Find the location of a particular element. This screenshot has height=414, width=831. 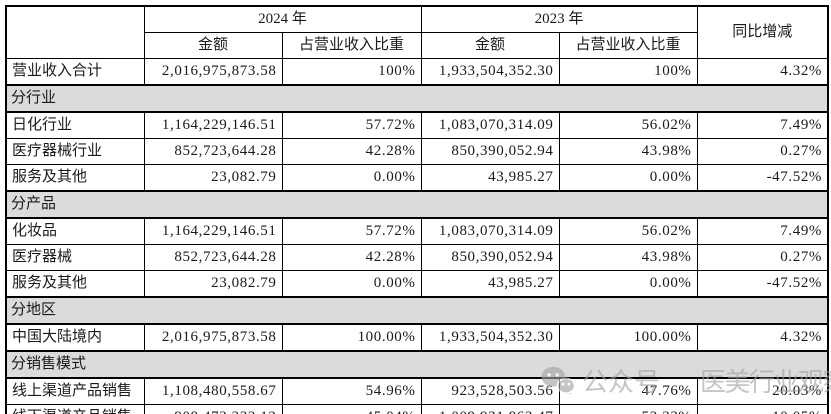

section-label: 分产品 is located at coordinates (417, 204).